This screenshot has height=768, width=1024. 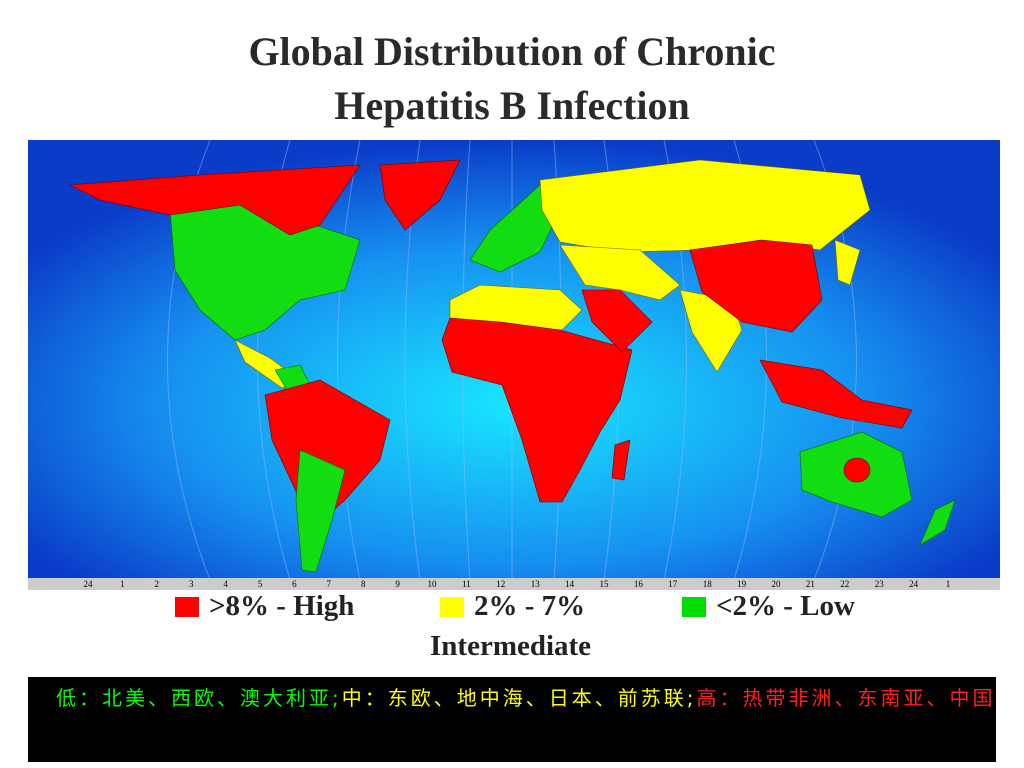 I want to click on caption-part: 高：热带非洲、东南亚、中国, so click(x=846, y=698).